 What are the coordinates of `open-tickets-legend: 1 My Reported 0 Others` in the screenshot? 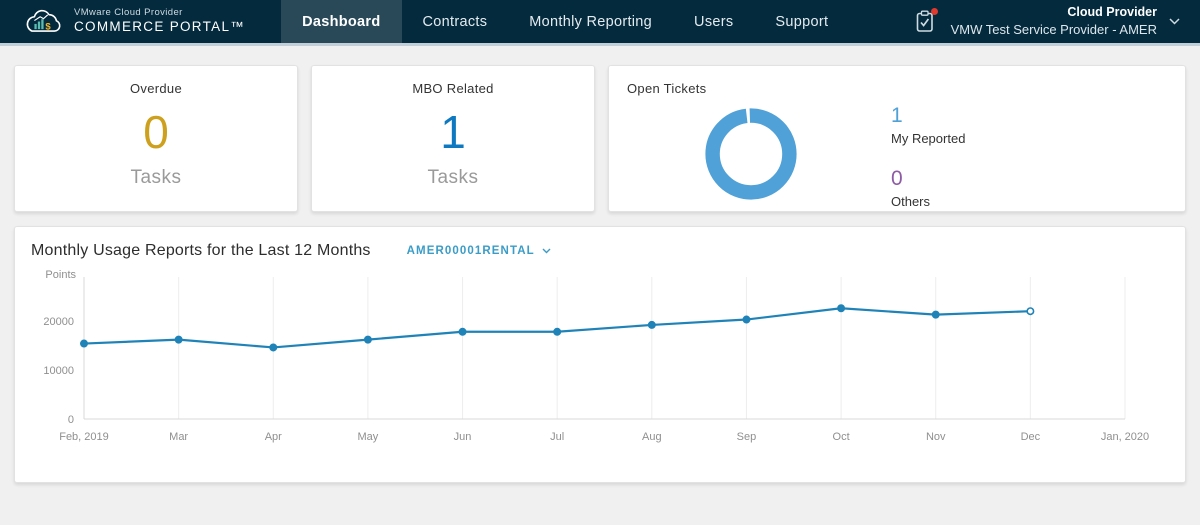 It's located at (928, 156).